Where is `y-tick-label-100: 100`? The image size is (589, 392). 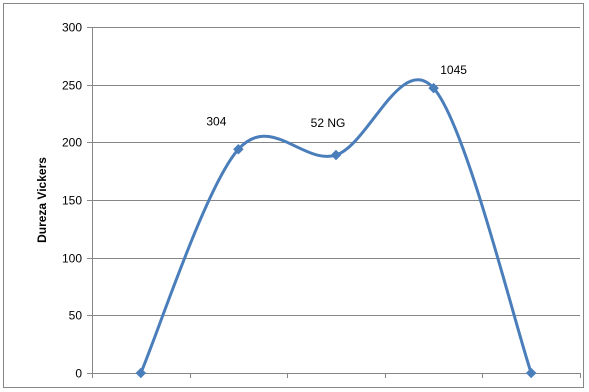
y-tick-label-100: 100 is located at coordinates (72, 259).